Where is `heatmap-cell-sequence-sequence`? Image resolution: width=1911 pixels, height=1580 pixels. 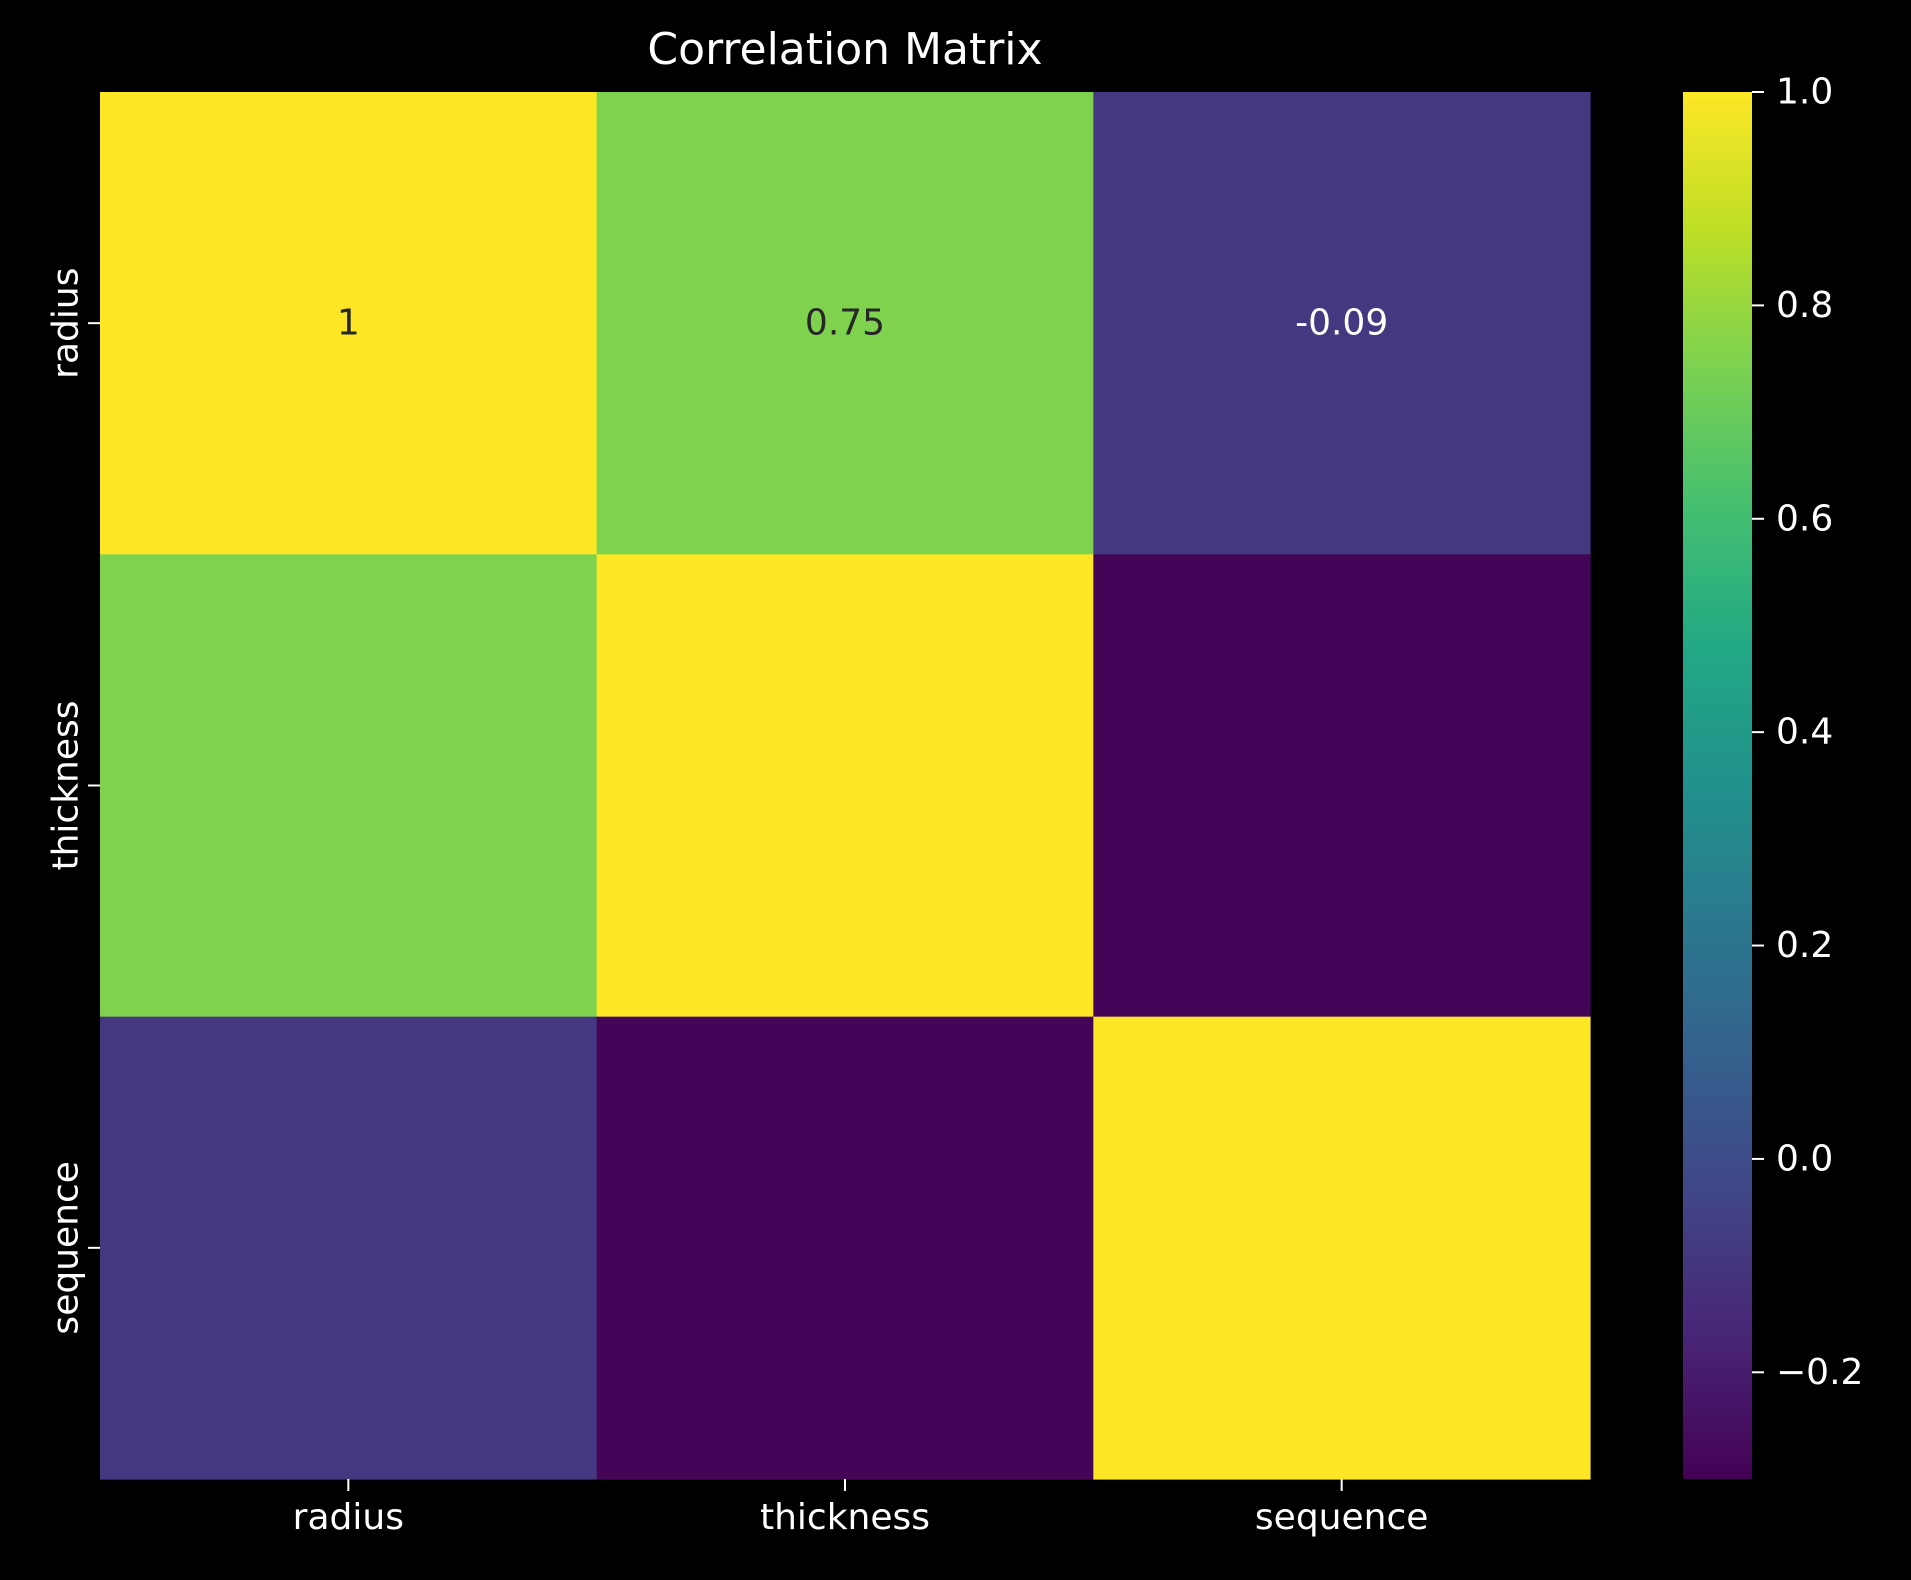
heatmap-cell-sequence-sequence is located at coordinates (1342, 1248).